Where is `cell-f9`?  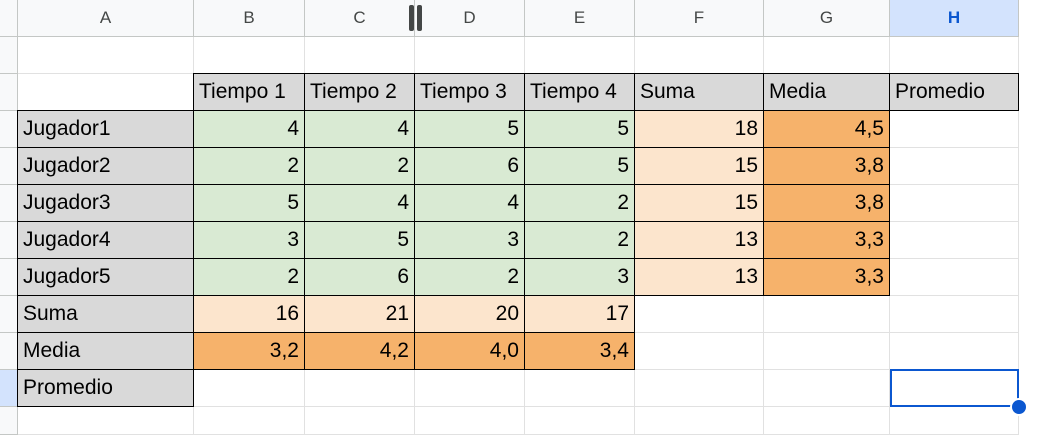 cell-f9 is located at coordinates (699, 351).